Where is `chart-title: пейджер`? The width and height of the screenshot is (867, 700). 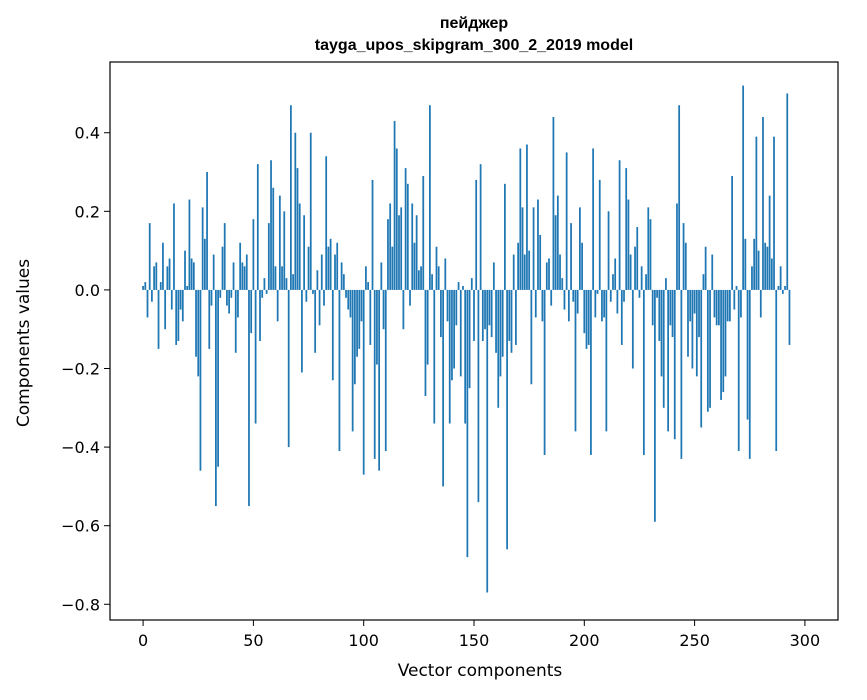
chart-title: пейджер is located at coordinates (474, 23).